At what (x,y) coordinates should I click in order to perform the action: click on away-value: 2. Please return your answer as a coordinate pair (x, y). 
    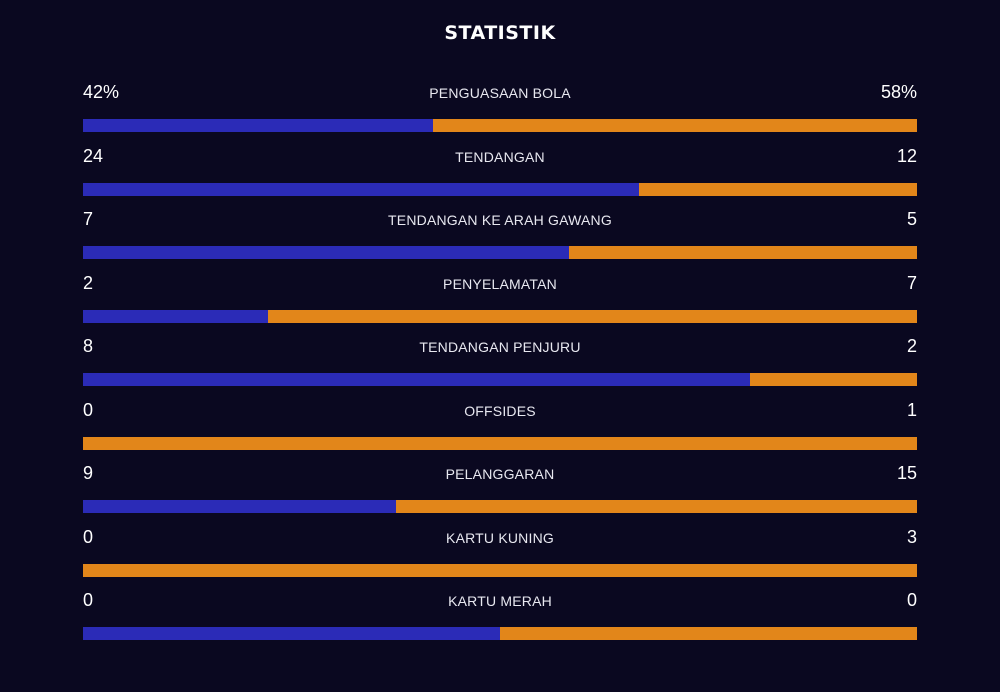
    Looking at the image, I should click on (911, 346).